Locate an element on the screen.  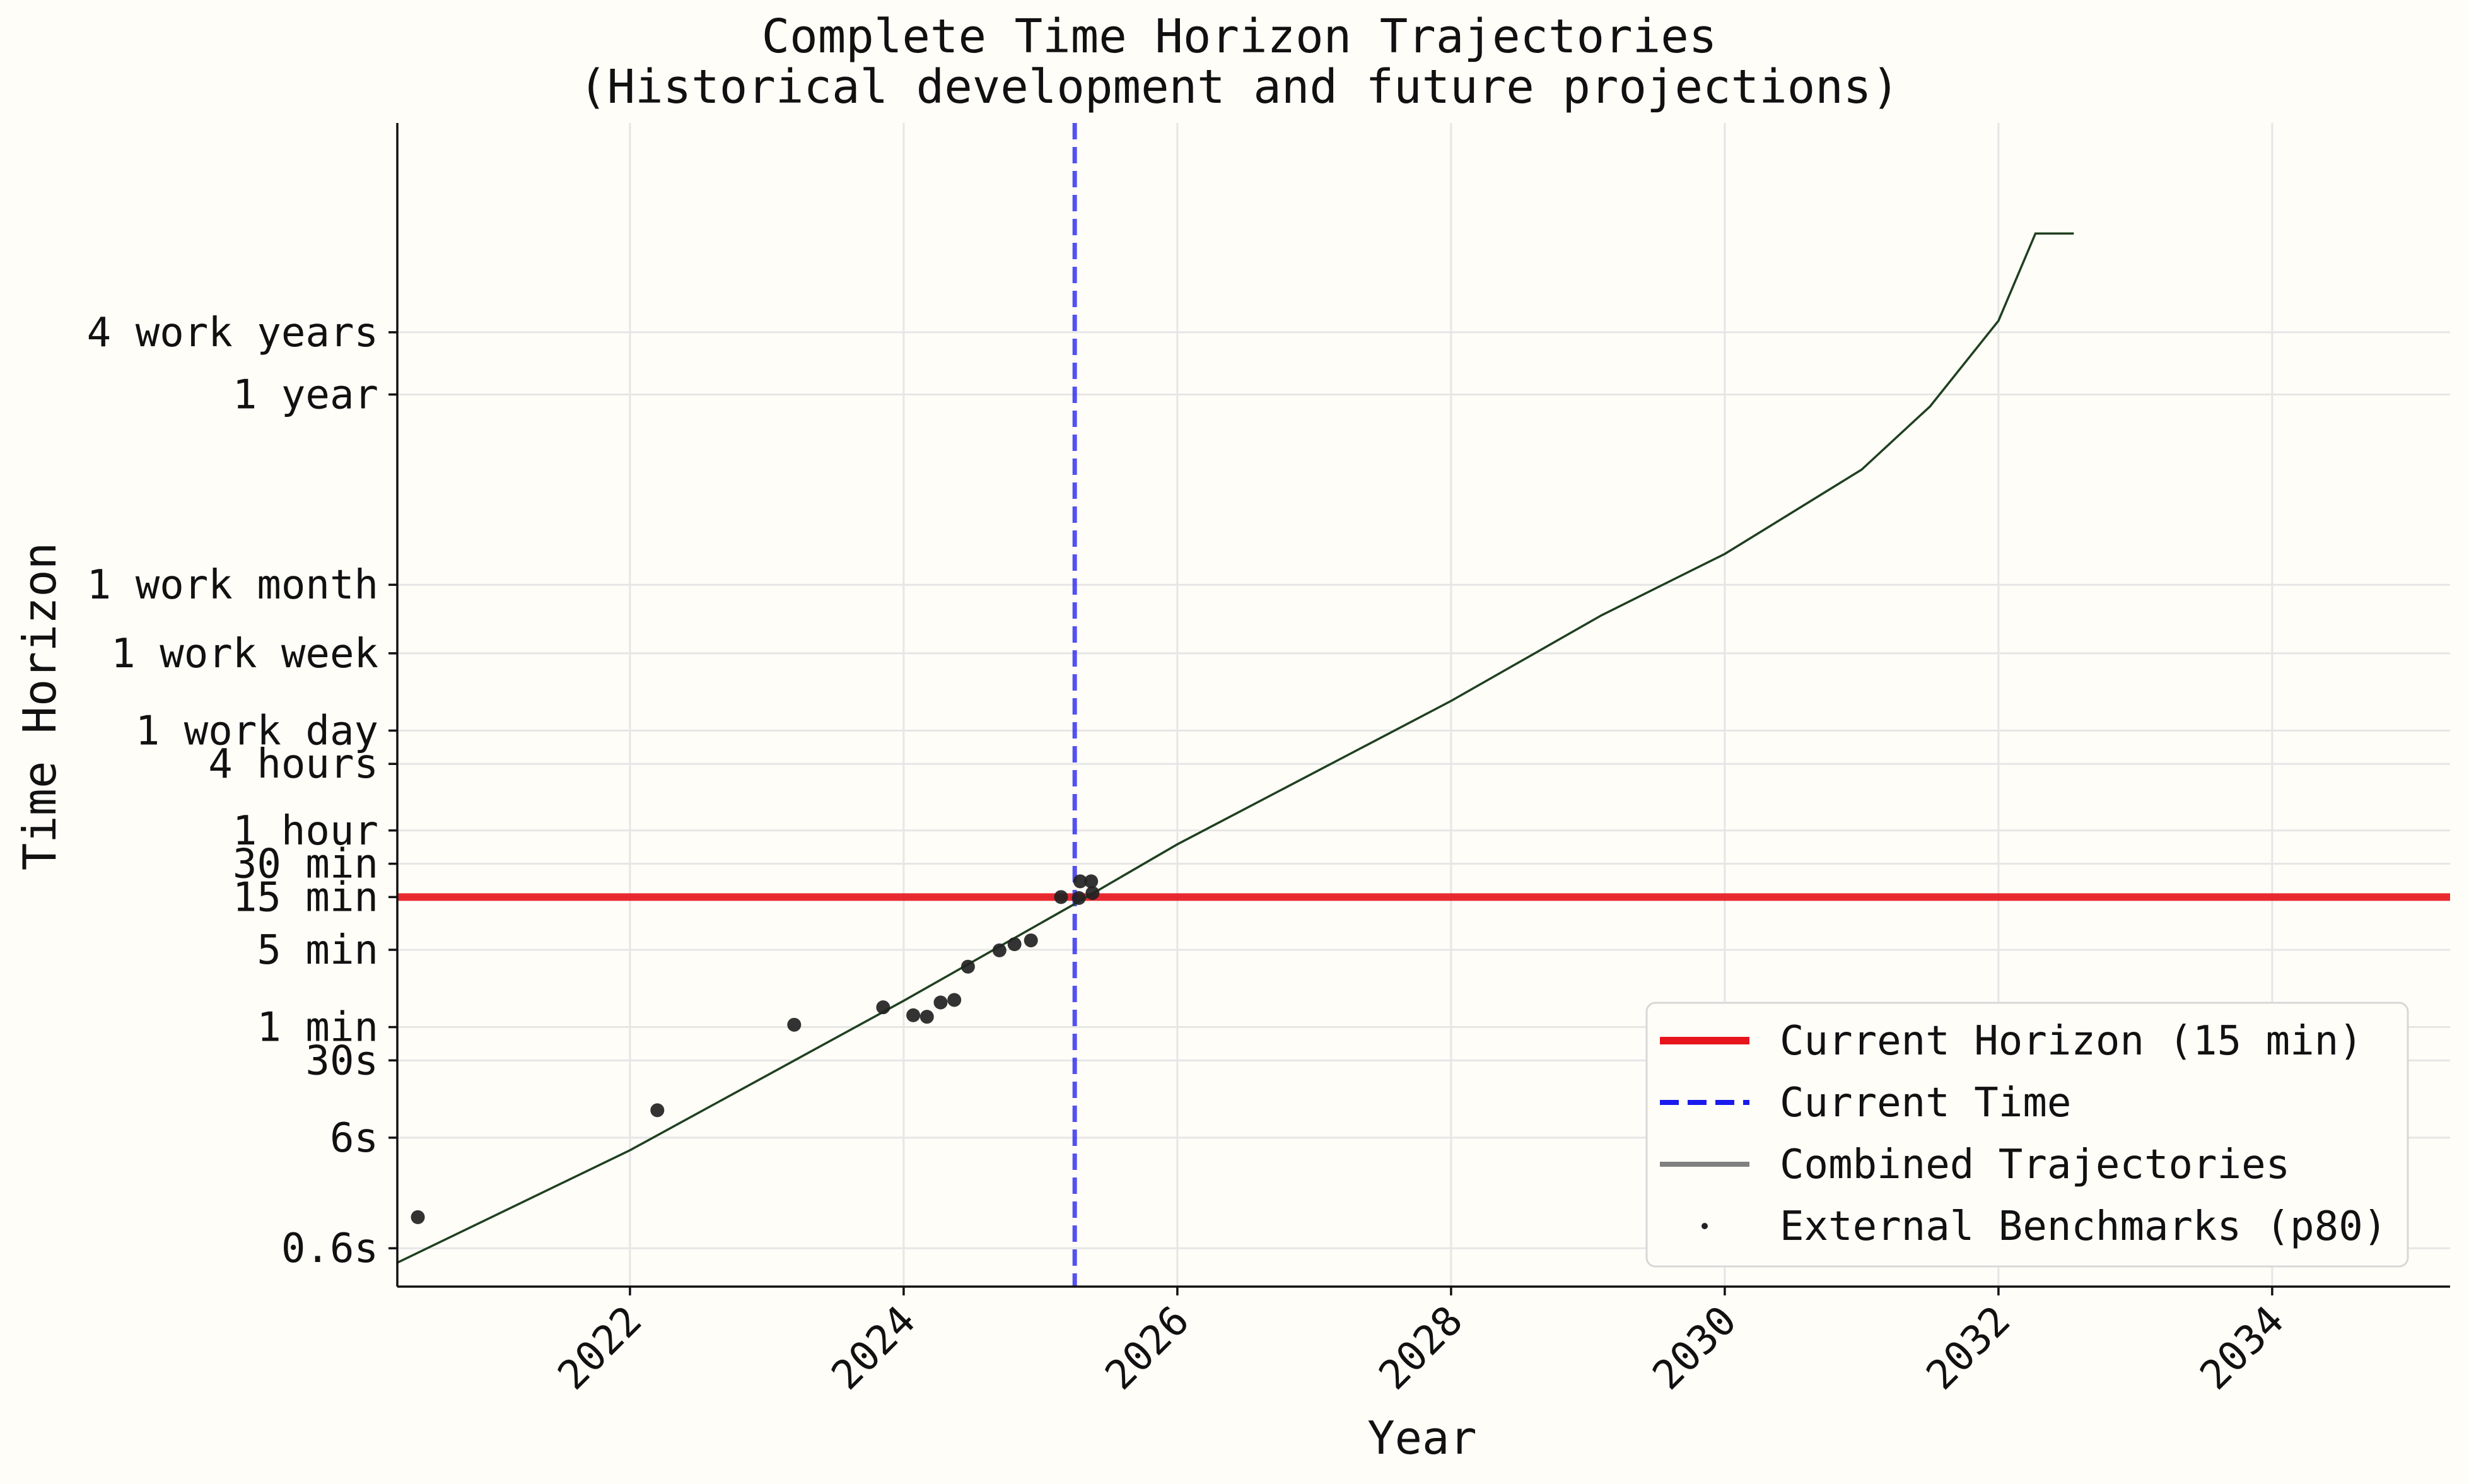
y-tick-label: 15 min is located at coordinates (305, 897).